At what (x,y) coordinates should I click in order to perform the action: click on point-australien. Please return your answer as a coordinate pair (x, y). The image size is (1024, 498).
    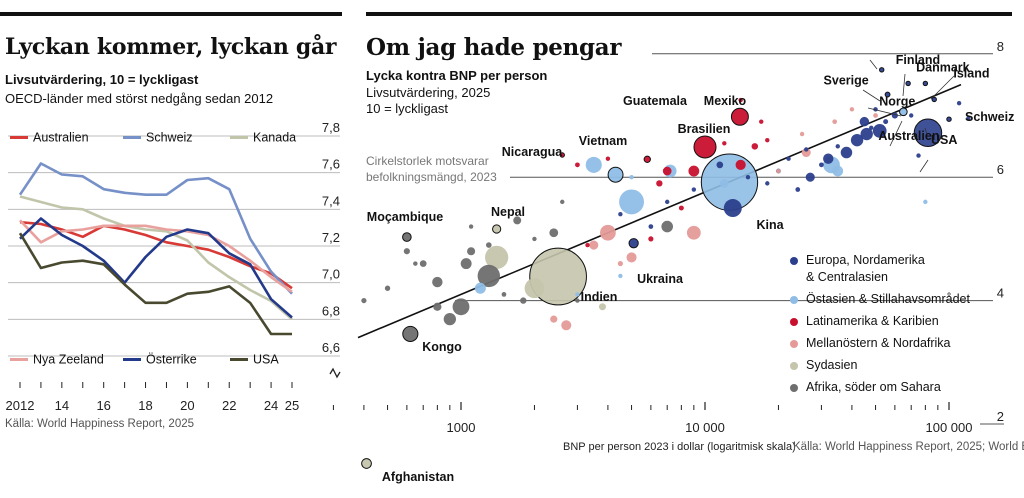
    Looking at the image, I should click on (903, 112).